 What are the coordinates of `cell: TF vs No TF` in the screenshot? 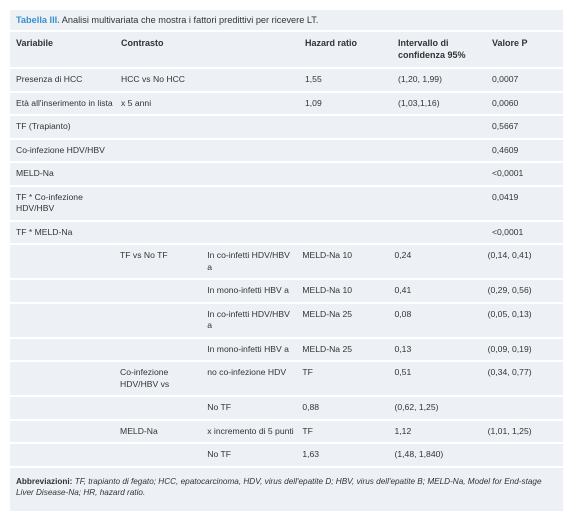 It's located at (144, 255).